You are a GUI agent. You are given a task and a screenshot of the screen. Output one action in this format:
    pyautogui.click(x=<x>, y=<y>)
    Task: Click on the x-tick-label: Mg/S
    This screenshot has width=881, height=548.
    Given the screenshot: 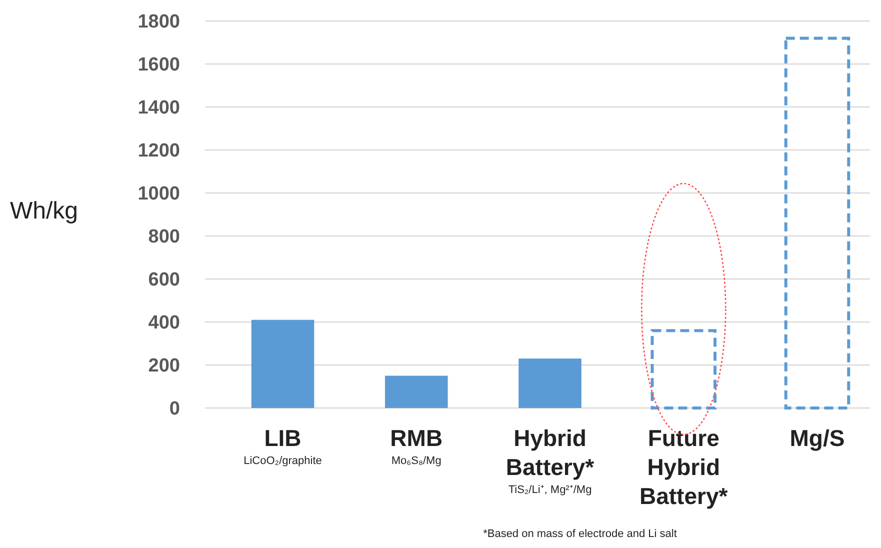 What is the action you would take?
    pyautogui.click(x=817, y=438)
    